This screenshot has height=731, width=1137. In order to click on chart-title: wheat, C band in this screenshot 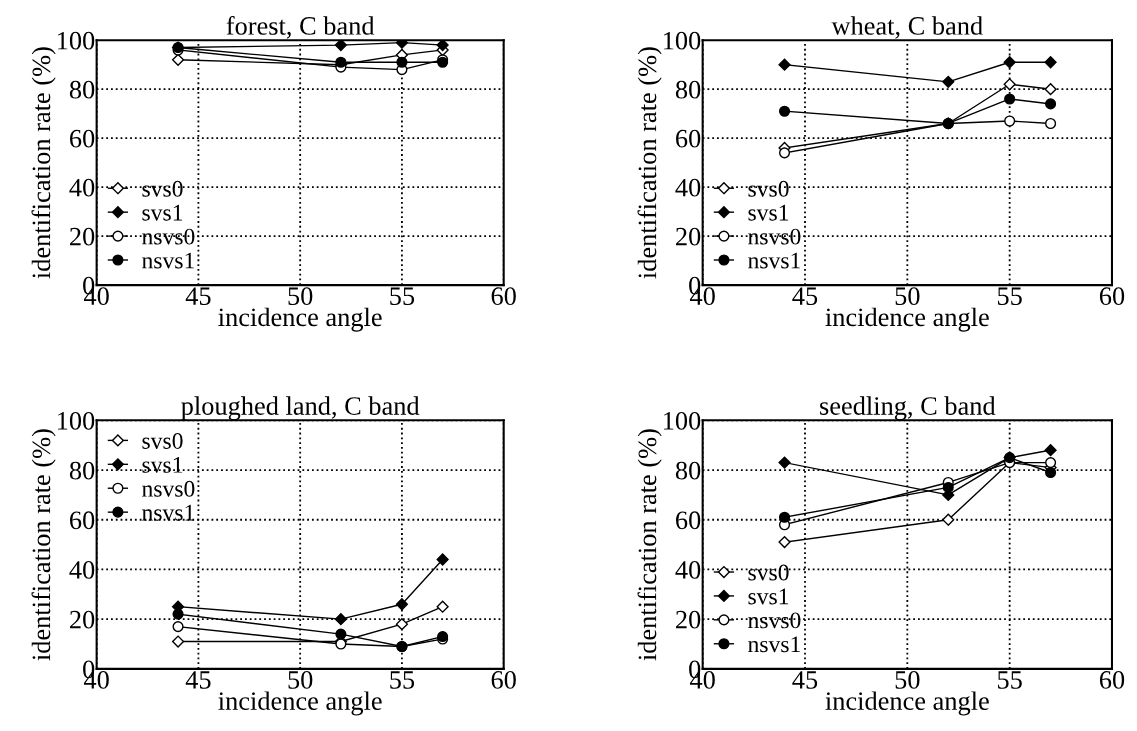, I will do `click(907, 27)`.